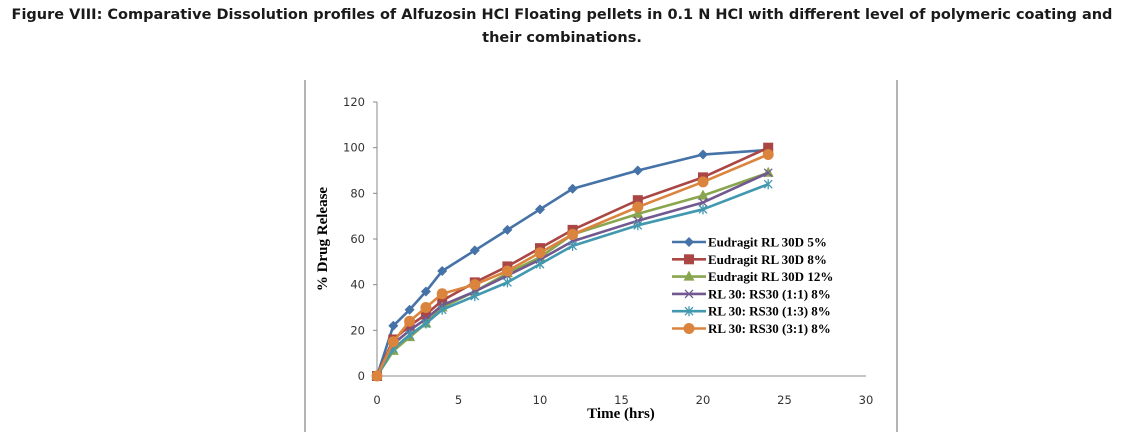 The width and height of the screenshot is (1124, 432). Describe the element at coordinates (562, 38) in the screenshot. I see `figure-caption-line-2: their combinations.` at that location.